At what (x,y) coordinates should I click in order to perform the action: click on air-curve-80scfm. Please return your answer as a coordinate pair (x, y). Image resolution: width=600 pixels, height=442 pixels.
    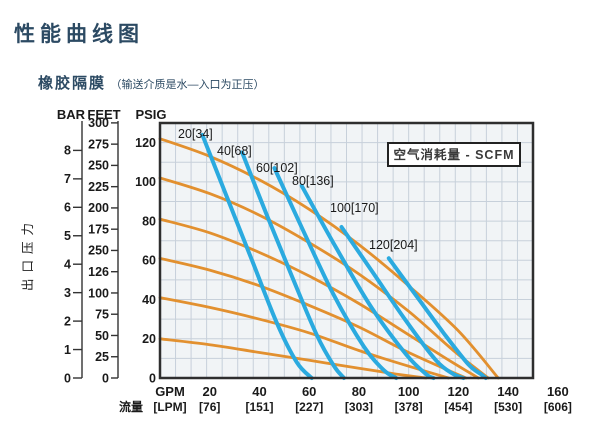
    Looking at the image, I should click on (367, 281).